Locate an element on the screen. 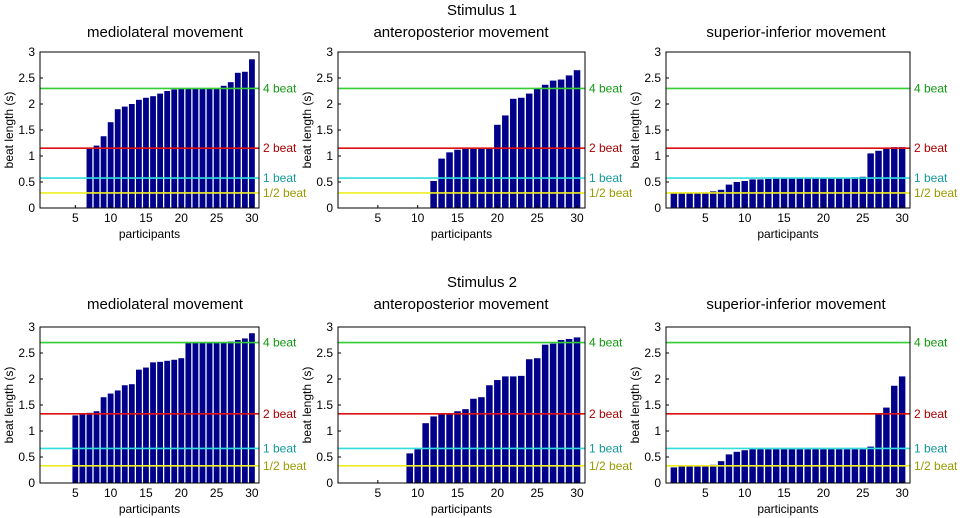  x-axis-label: participants is located at coordinates (461, 509).